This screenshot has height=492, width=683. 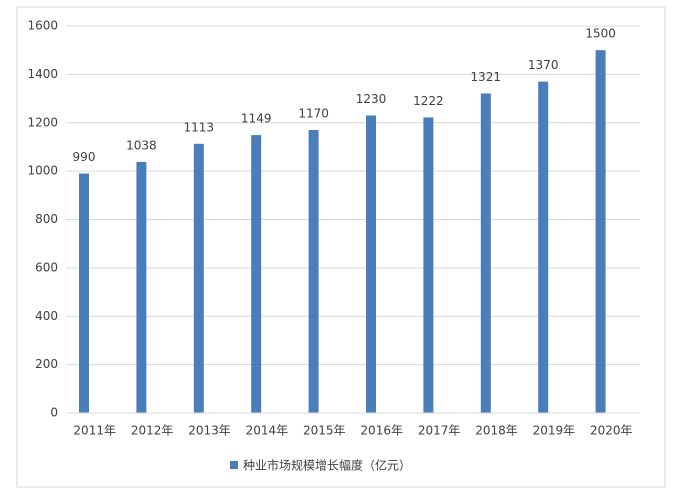 I want to click on x-tick-label: 2016年, so click(x=381, y=431).